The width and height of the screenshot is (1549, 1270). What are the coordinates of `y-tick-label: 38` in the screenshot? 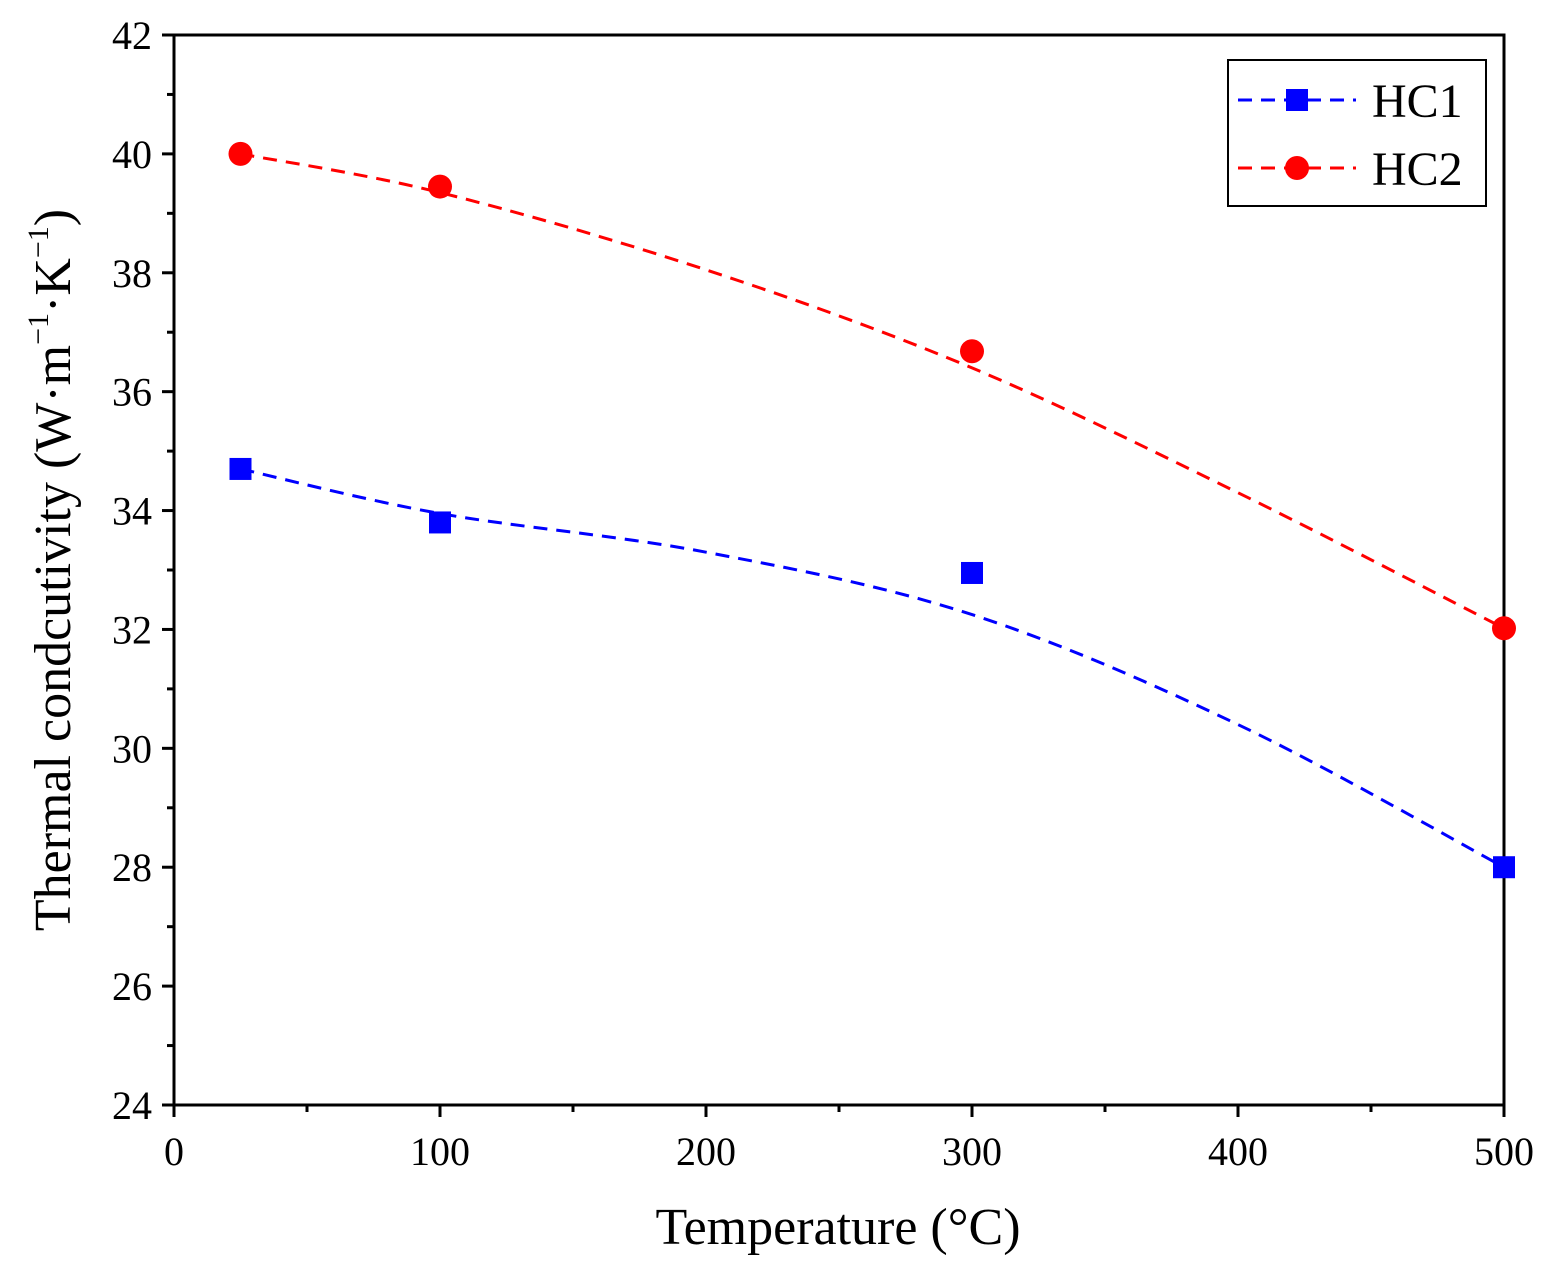 It's located at (132, 273).